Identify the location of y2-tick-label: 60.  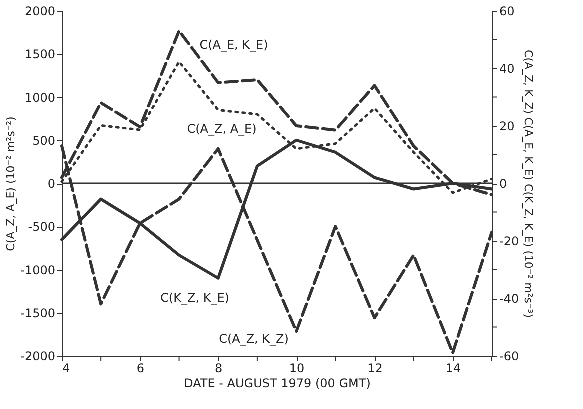
(507, 11).